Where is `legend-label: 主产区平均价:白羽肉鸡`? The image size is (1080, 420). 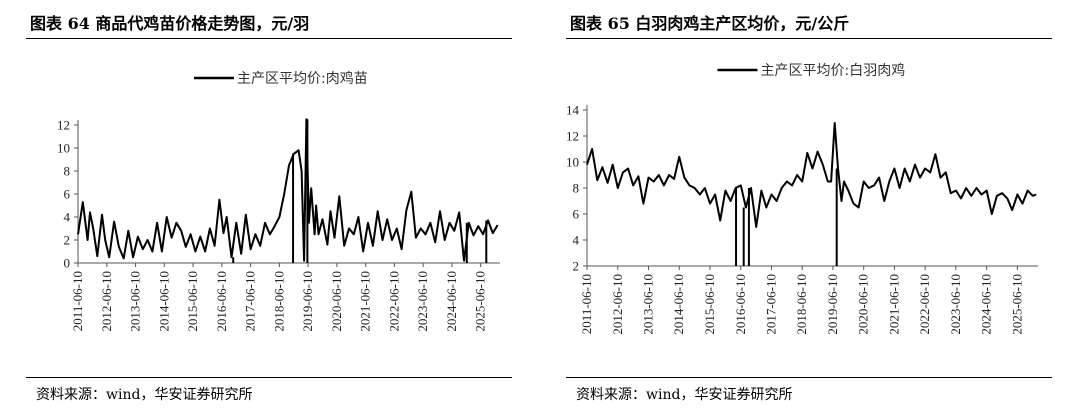 legend-label: 主产区平均价:白羽肉鸡 is located at coordinates (833, 70).